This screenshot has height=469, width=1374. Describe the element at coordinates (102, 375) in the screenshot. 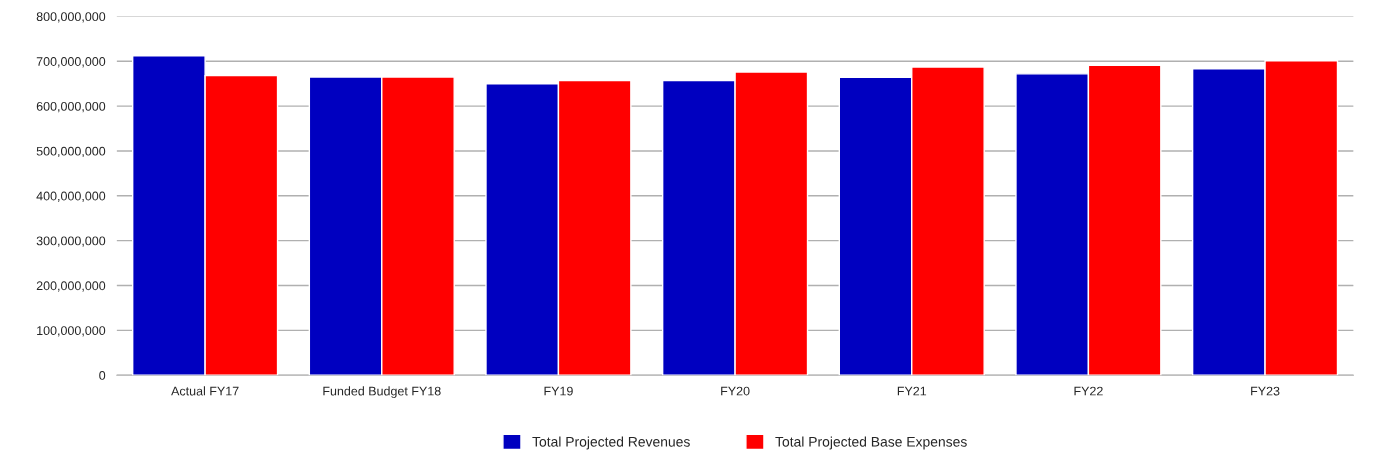

I see `y-tick-label: 0` at that location.